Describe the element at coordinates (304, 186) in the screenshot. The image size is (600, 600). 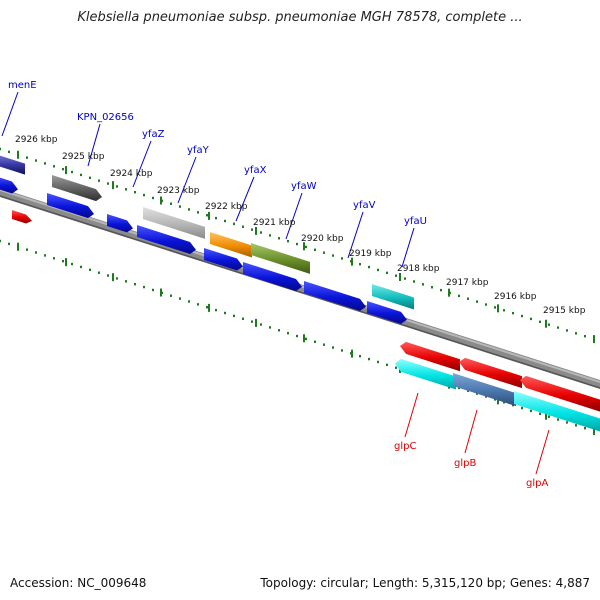
I see `gene-label-yfaW: yfaW` at that location.